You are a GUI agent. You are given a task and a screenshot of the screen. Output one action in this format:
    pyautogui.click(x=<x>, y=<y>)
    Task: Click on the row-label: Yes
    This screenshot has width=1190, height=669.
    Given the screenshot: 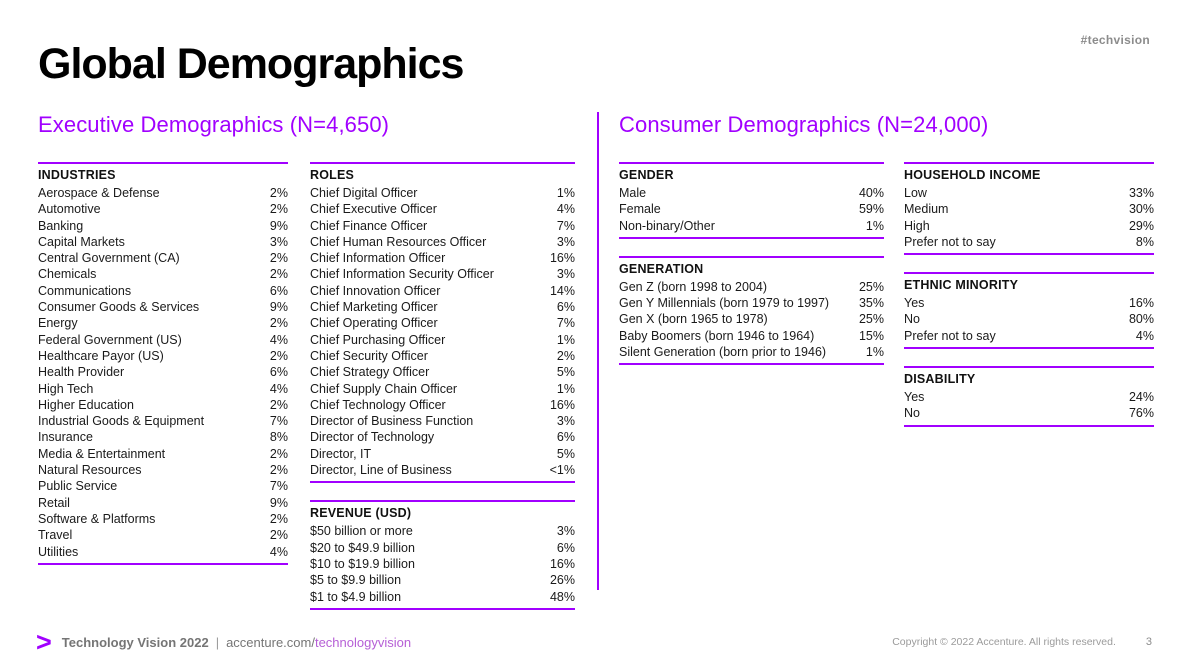 What is the action you would take?
    pyautogui.click(x=914, y=397)
    